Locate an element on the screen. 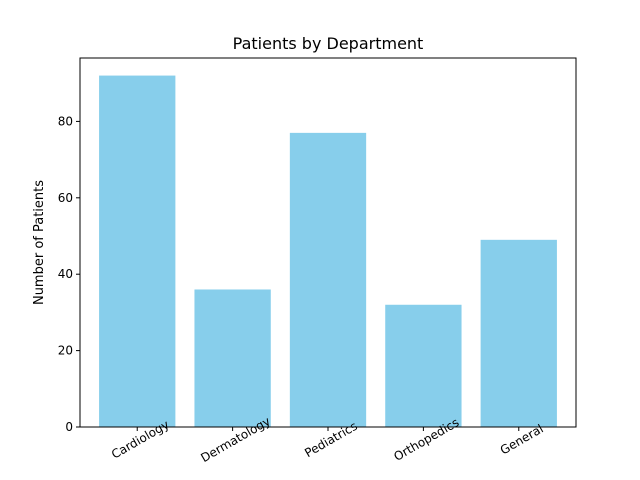  y-ticks-group: 0 20 40 60 80 is located at coordinates (69, 274).